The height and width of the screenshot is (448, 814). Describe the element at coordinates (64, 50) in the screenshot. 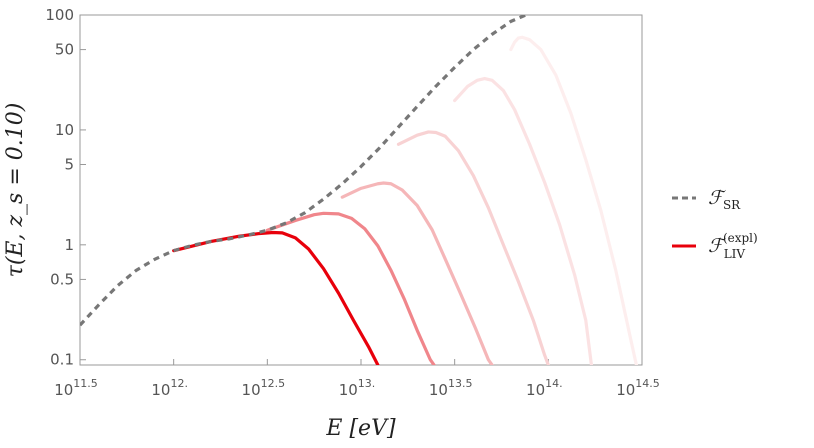

I see `y-tick-label: 50` at that location.